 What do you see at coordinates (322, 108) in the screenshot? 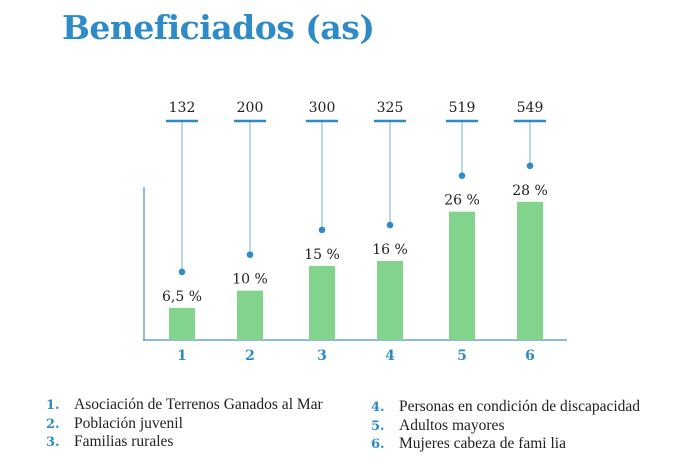
I see `count-label: 300` at bounding box center [322, 108].